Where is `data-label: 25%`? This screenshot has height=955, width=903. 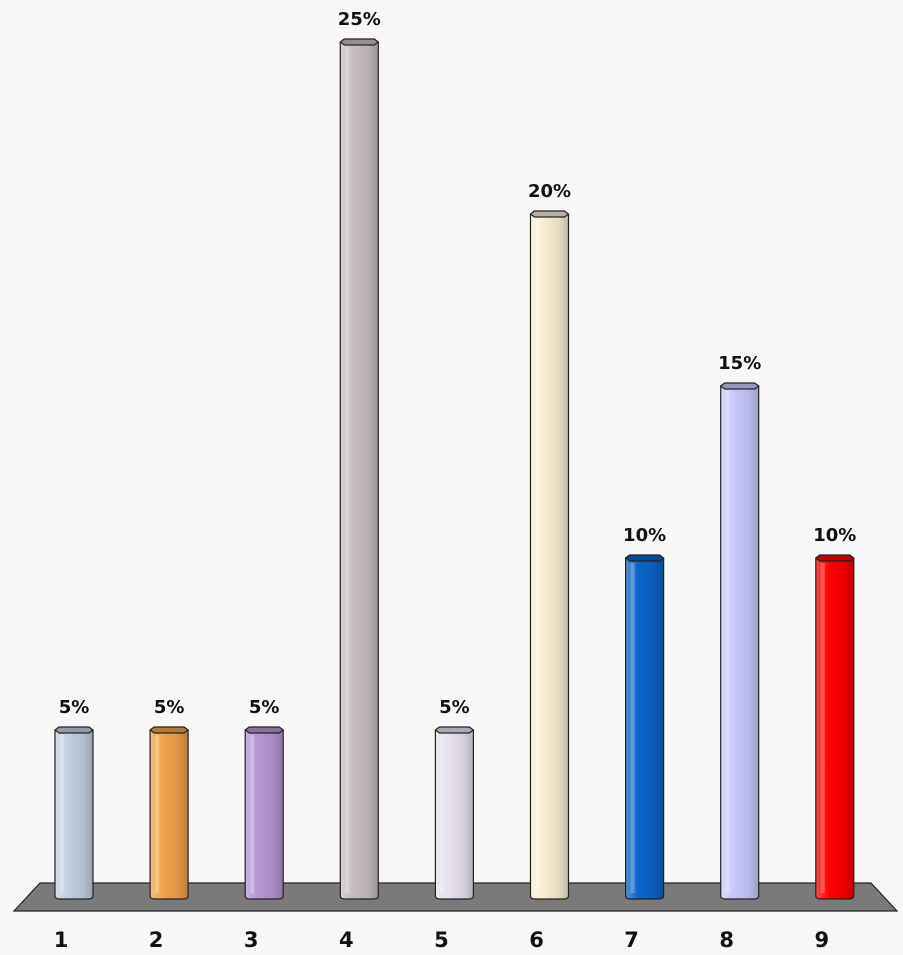
data-label: 25% is located at coordinates (359, 19).